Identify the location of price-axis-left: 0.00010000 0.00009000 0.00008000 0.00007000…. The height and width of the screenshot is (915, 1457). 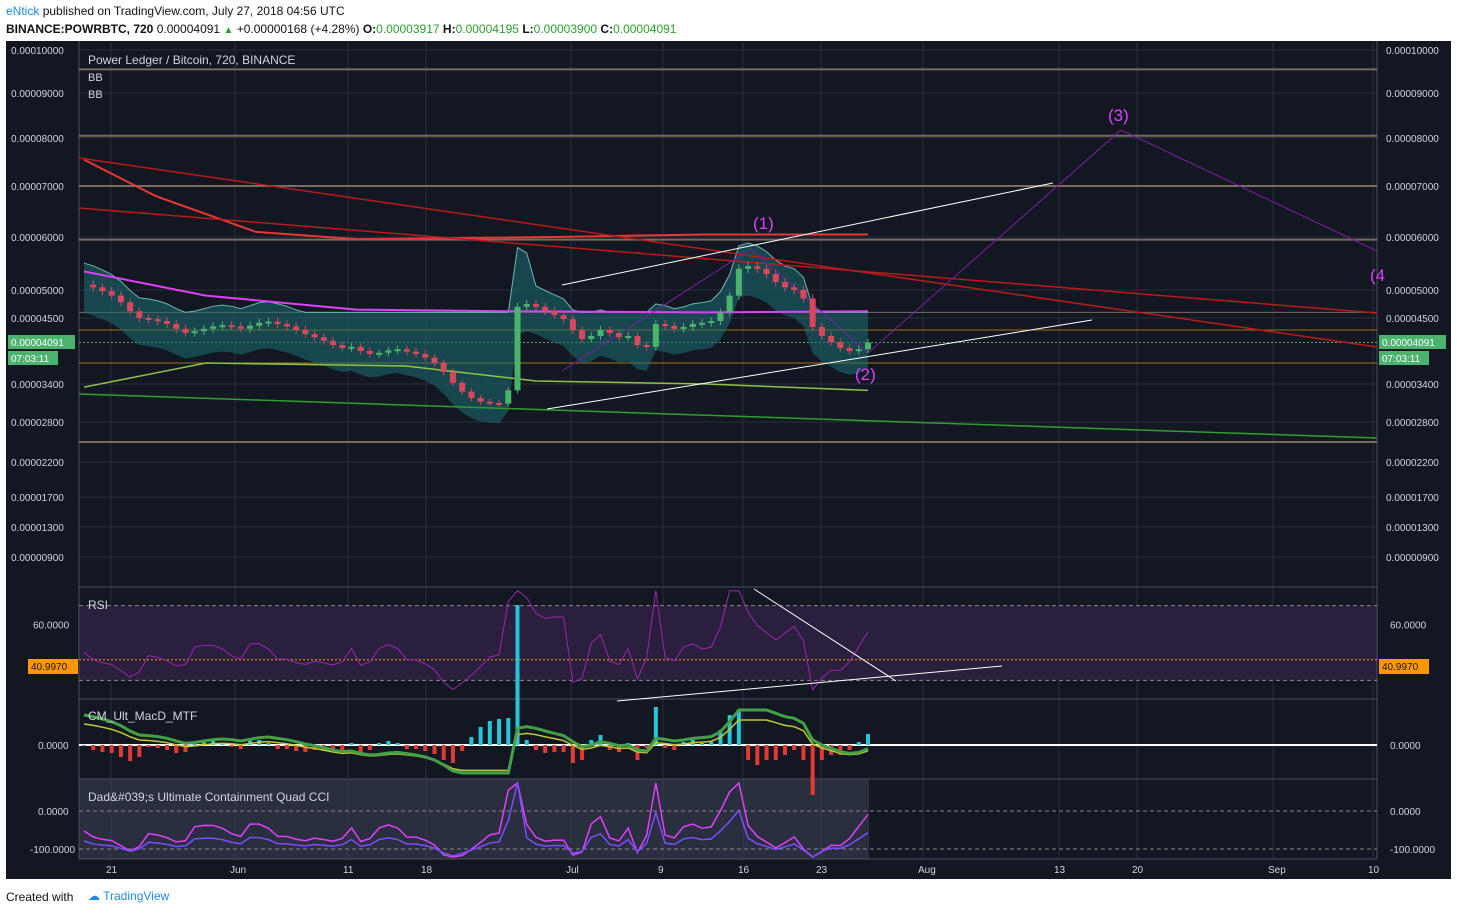
(37, 305).